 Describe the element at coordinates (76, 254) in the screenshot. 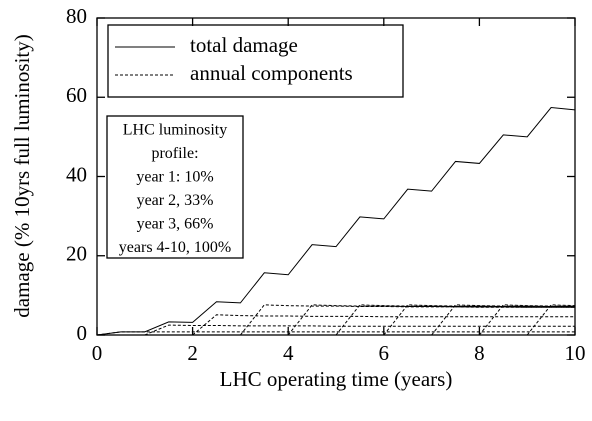

I see `y-tick-label: 20` at that location.